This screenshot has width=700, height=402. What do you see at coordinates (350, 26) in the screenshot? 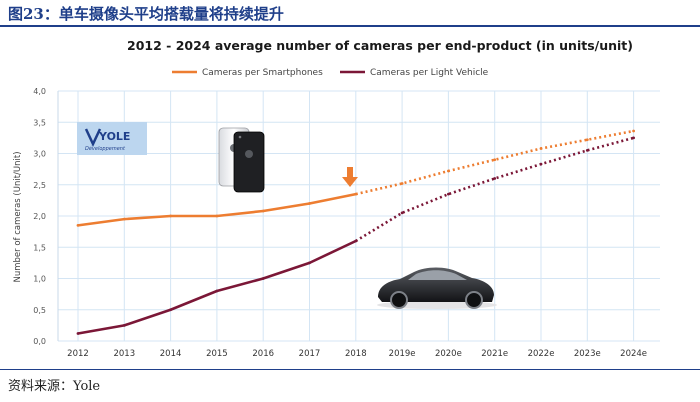
I see `title-rule` at bounding box center [350, 26].